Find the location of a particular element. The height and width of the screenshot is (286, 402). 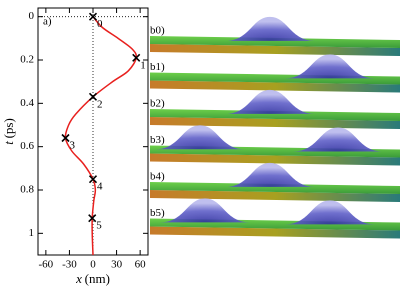

y-tick-label: 0.4 is located at coordinates (27, 103).